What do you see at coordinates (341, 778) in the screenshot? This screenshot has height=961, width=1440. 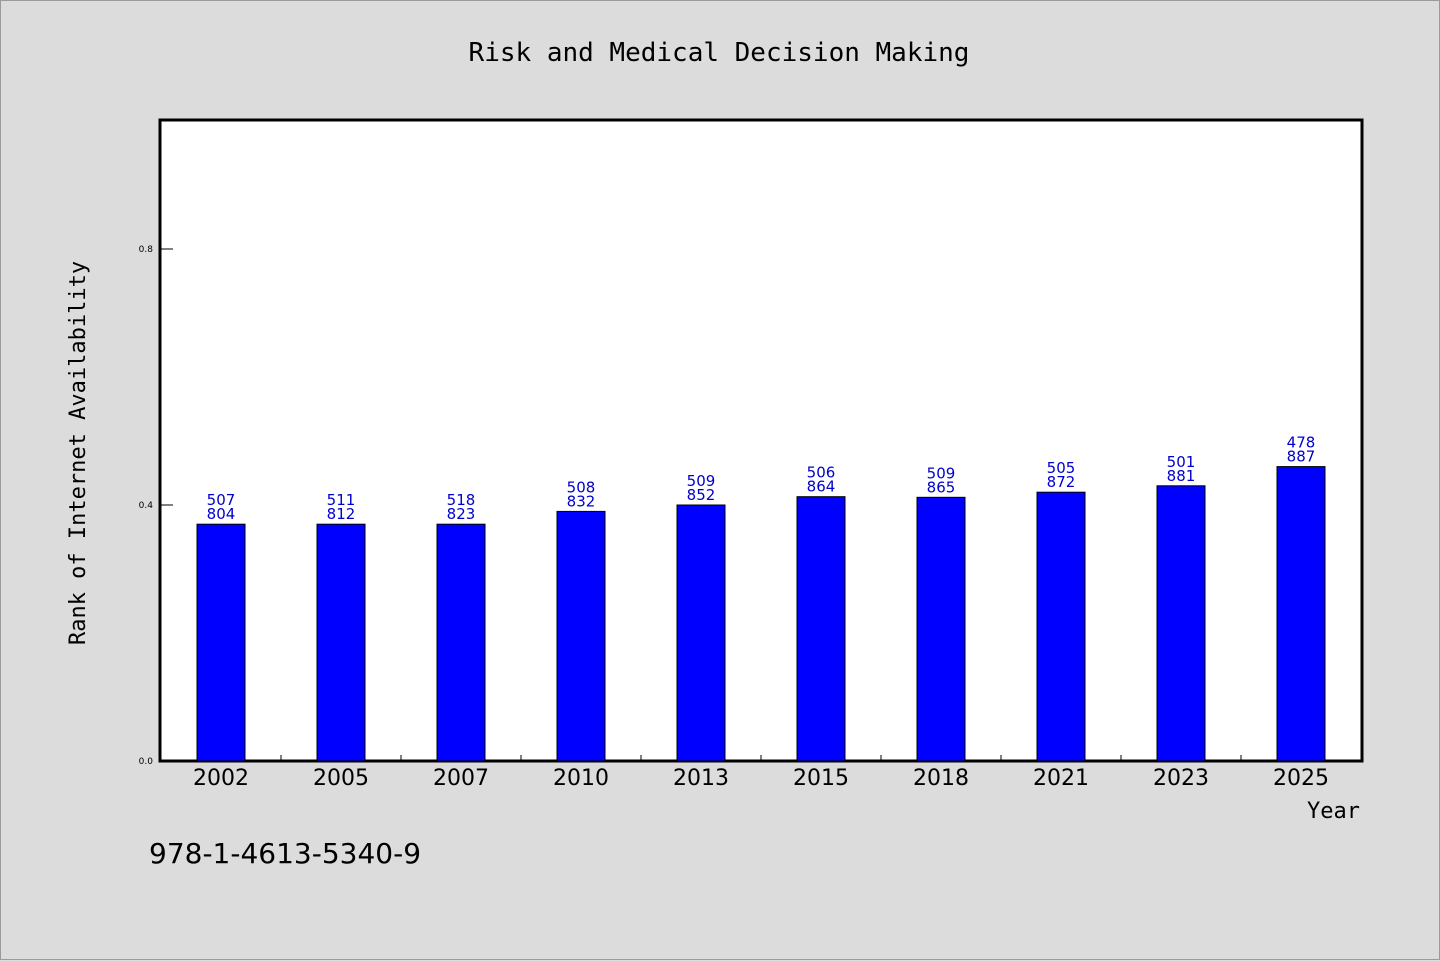 I see `x-tick-label-2005: 2005` at bounding box center [341, 778].